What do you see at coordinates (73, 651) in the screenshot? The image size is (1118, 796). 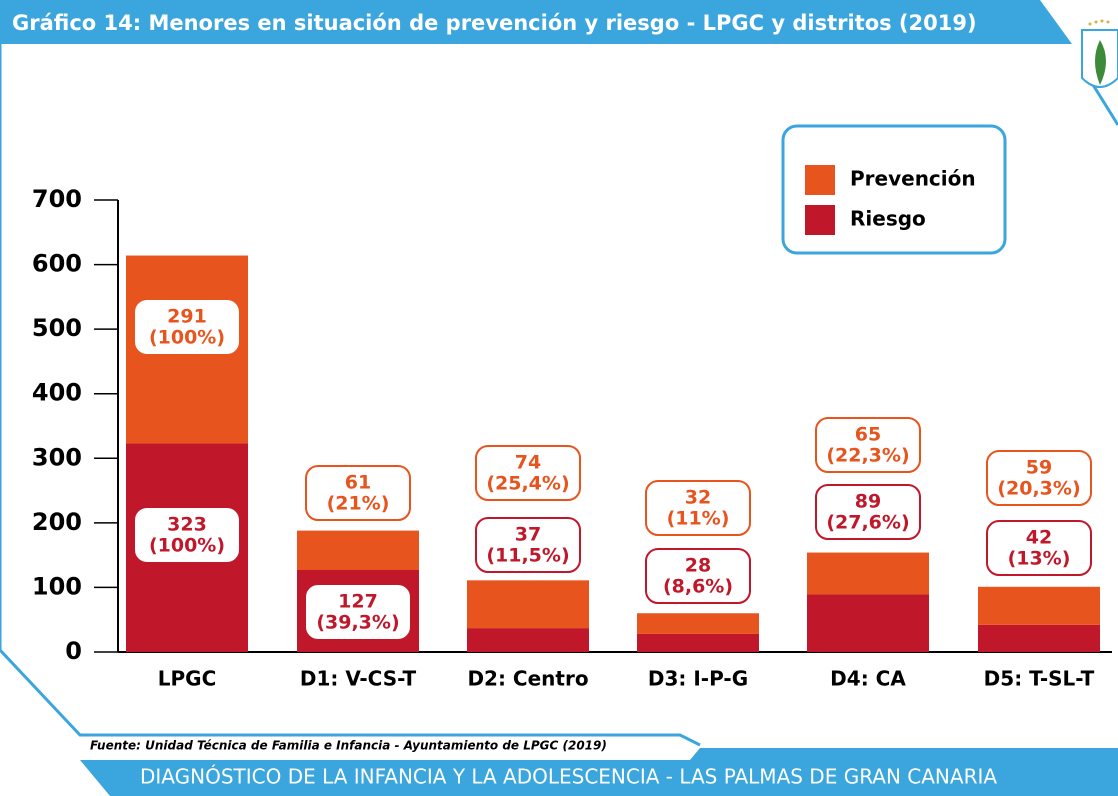 I see `y-tick-label: 0` at bounding box center [73, 651].